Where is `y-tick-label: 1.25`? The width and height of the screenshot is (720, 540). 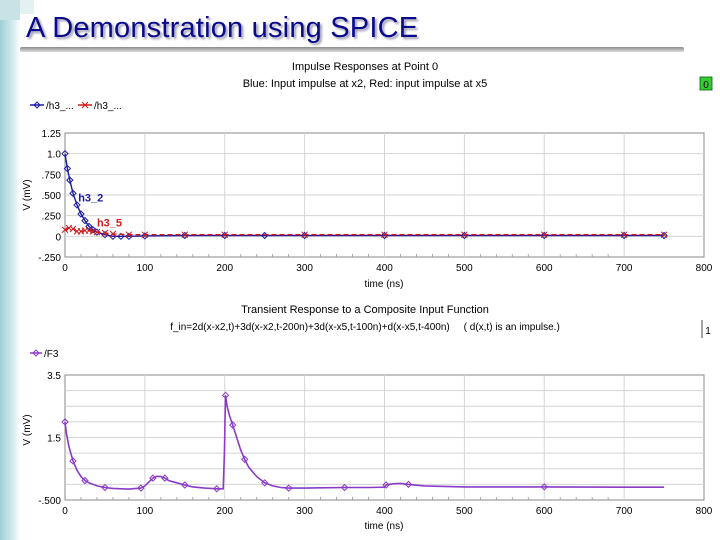
y-tick-label: 1.25 is located at coordinates (52, 134).